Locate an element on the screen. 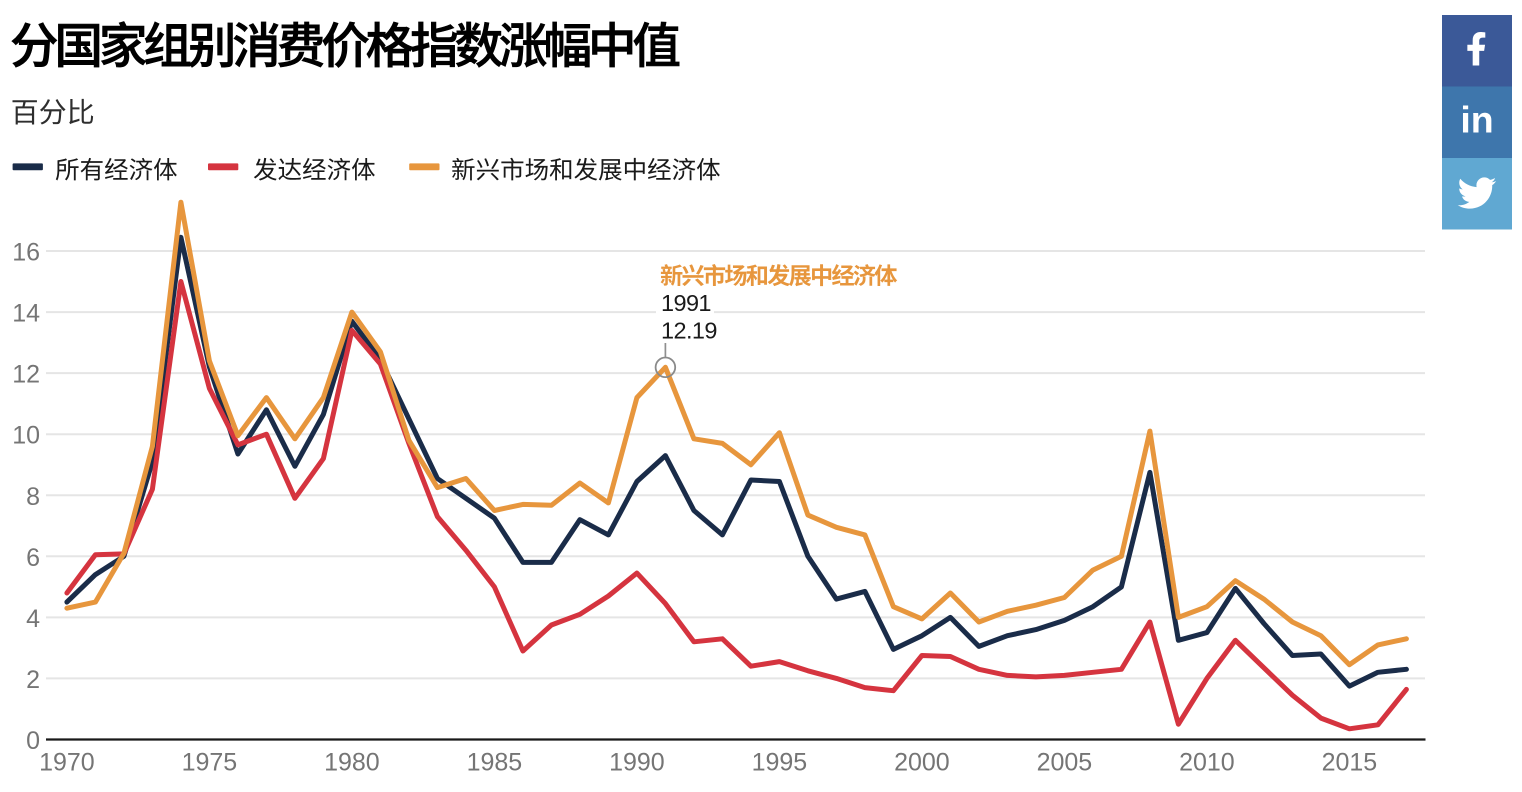  svg-text: 2005 is located at coordinates (1065, 763).